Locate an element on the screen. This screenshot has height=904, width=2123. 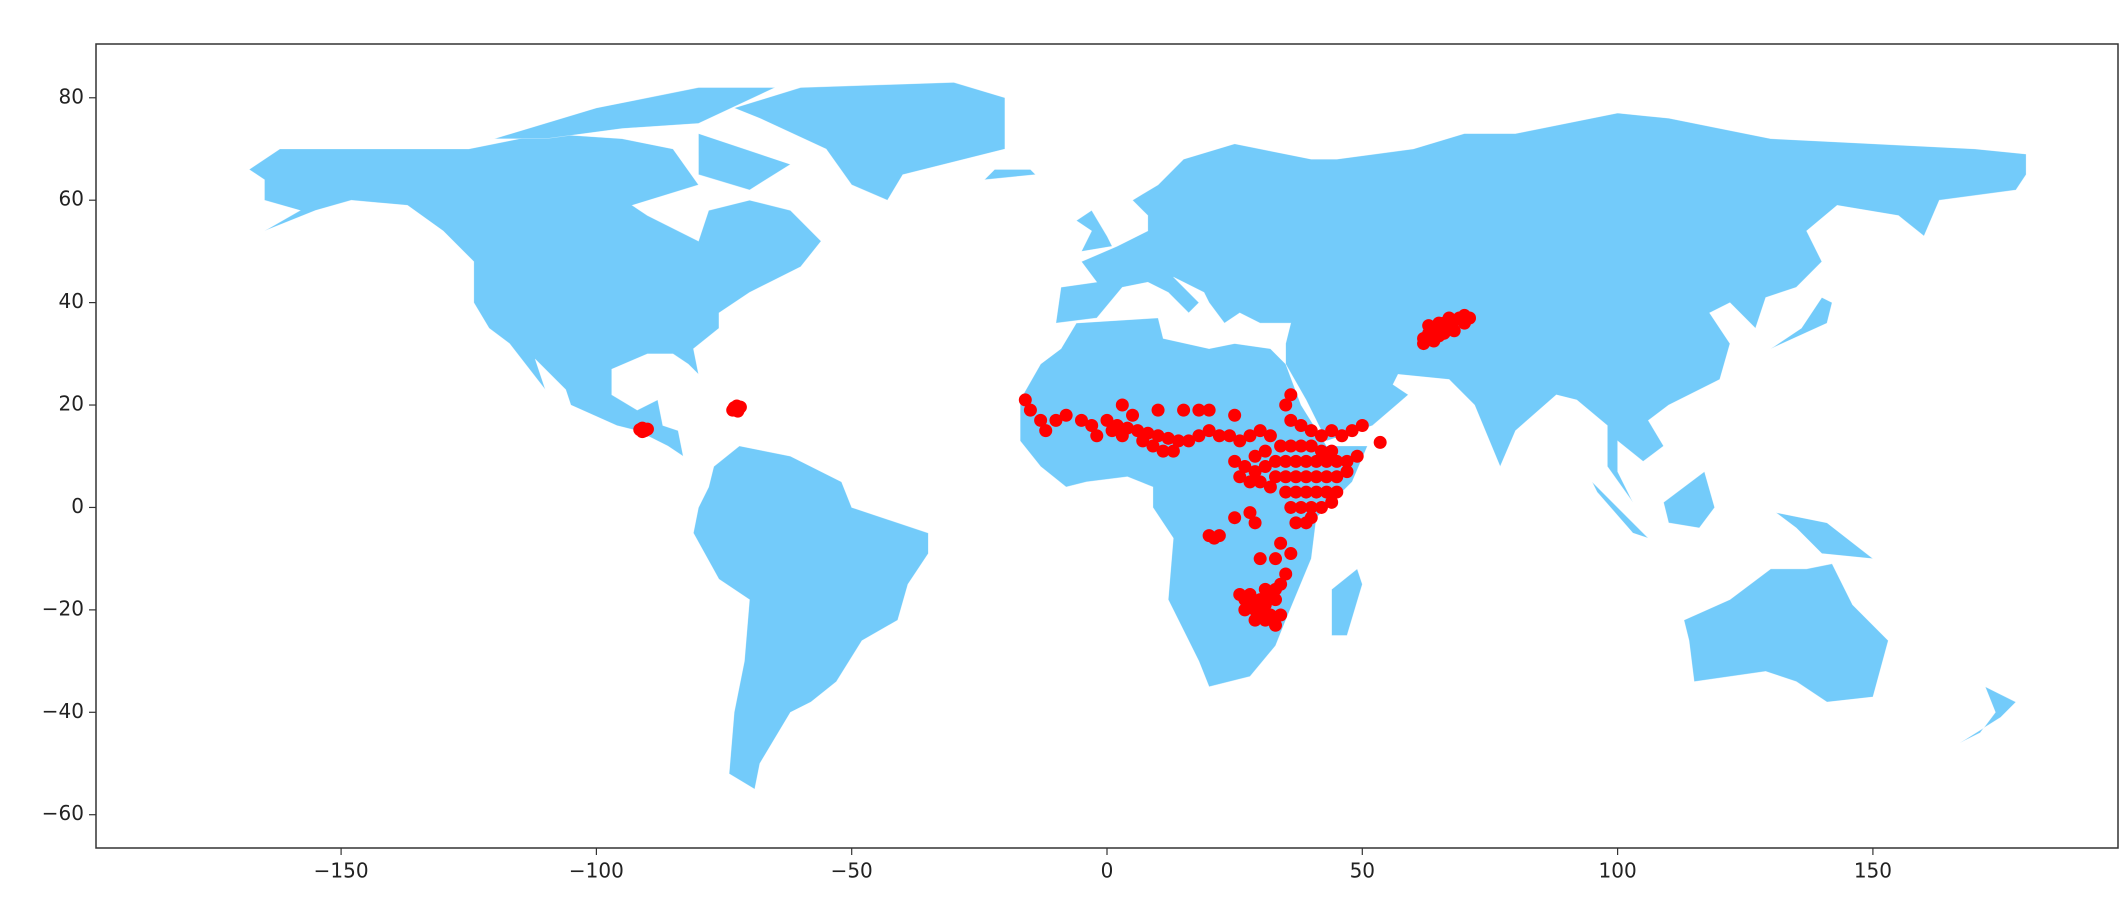
points is located at coordinates (1055, 470).